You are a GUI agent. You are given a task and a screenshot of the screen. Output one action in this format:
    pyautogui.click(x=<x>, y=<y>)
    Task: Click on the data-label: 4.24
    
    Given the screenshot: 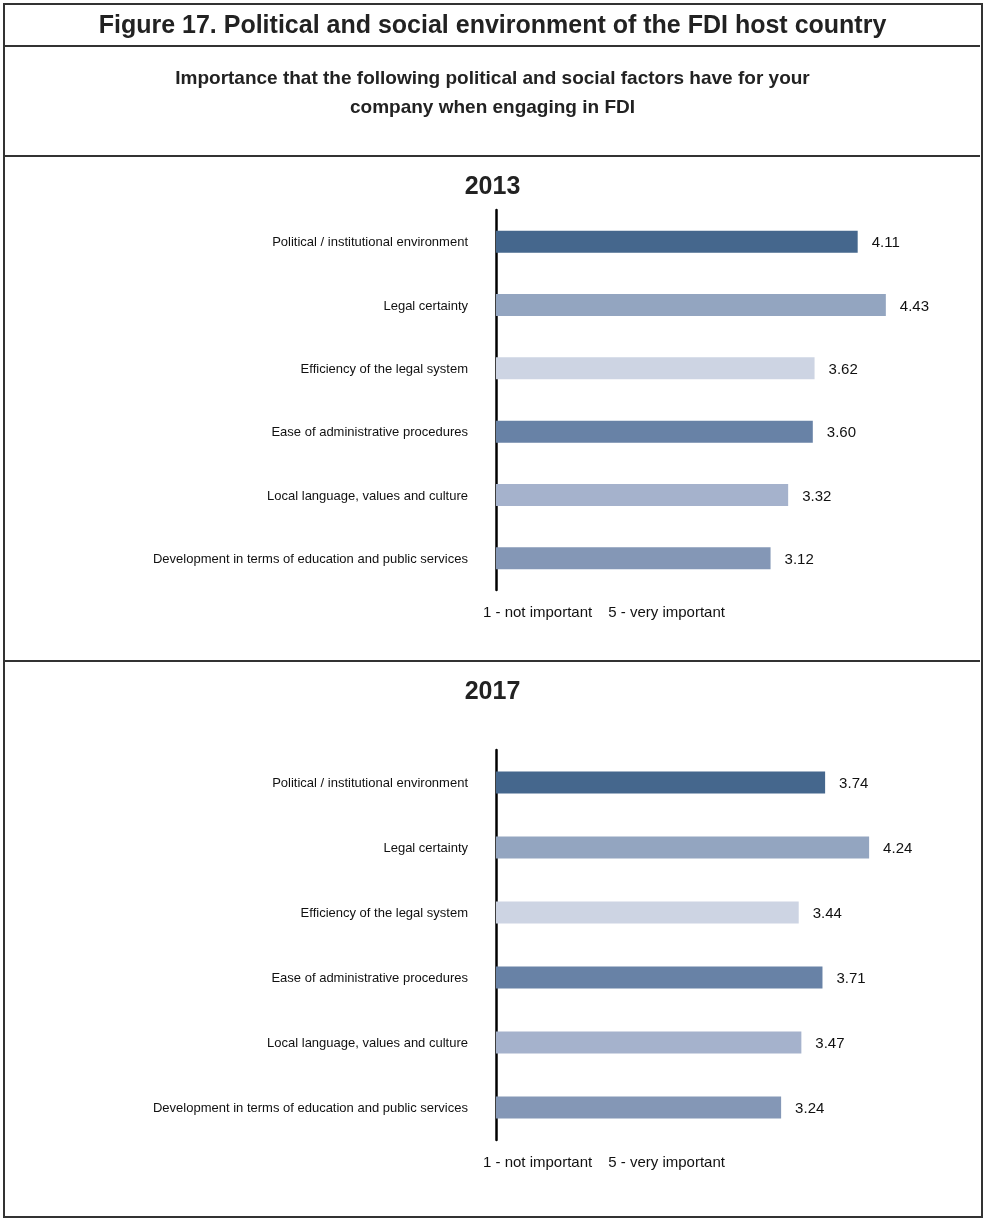 What is the action you would take?
    pyautogui.click(x=898, y=847)
    